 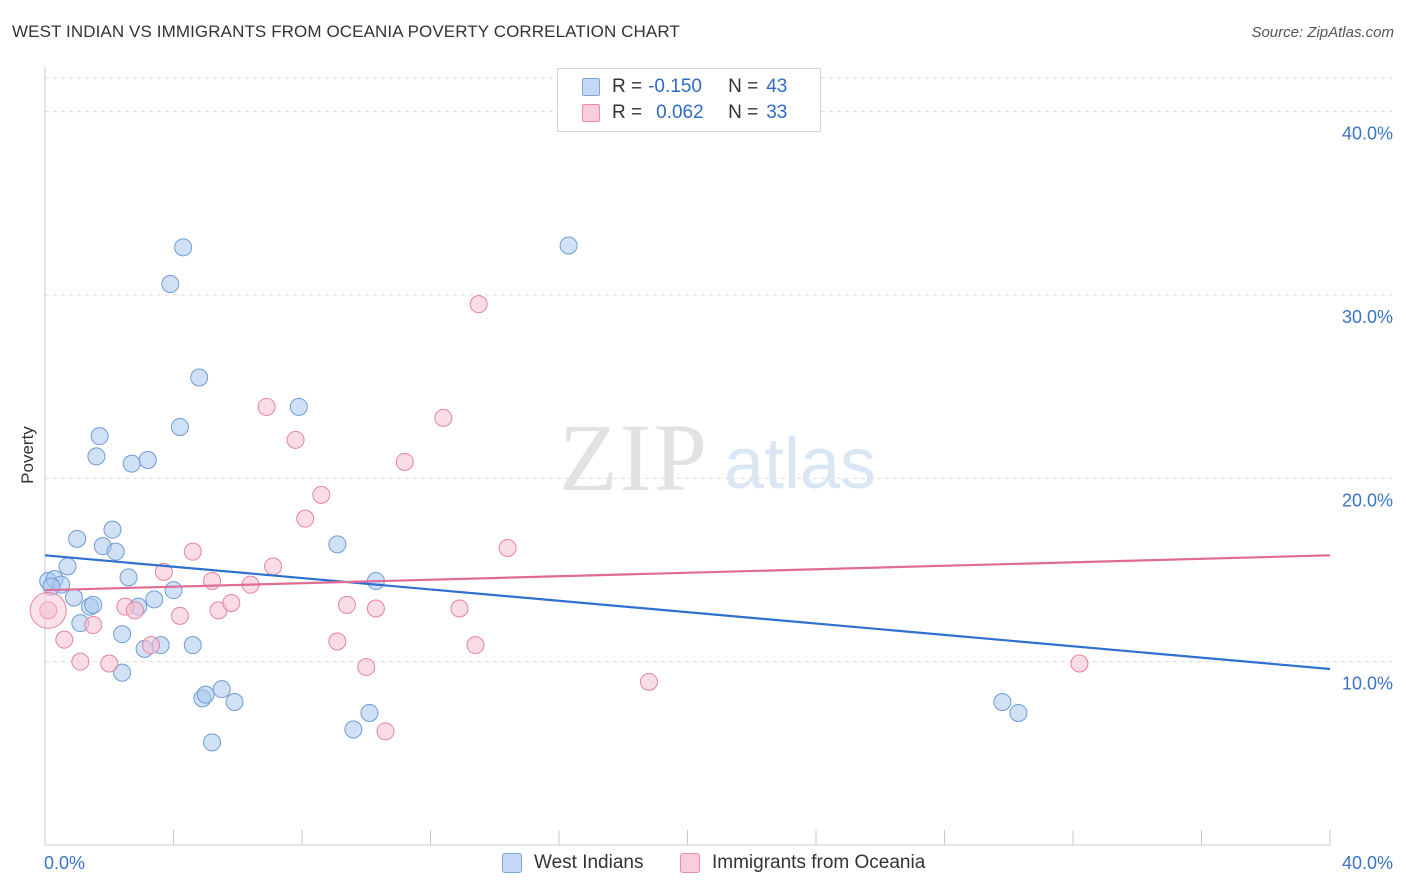 I want to click on y-tick-labels: 10.0% 20.0% 30.0% 40.0%, so click(x=1367, y=409).